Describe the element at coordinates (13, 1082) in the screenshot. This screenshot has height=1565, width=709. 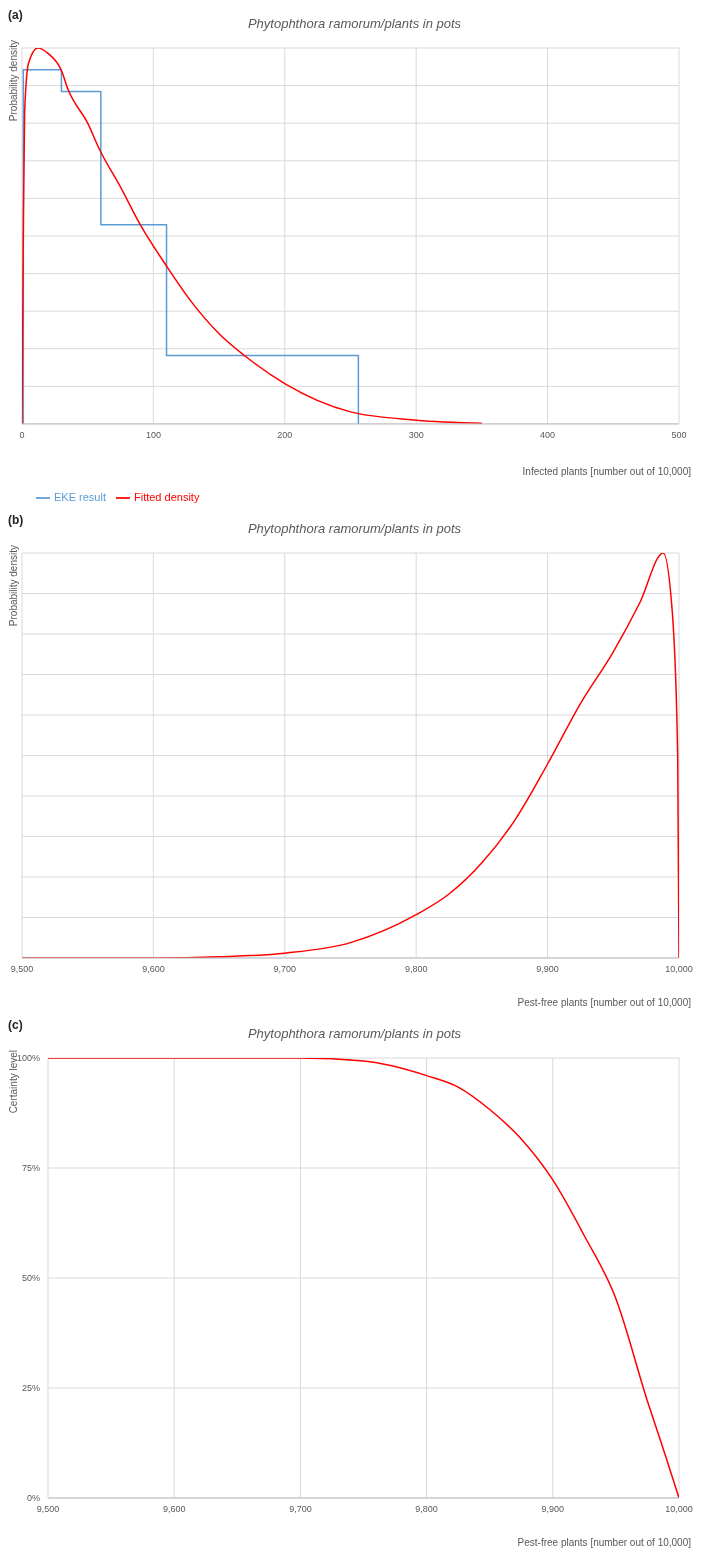
I see `y-axis-title: Certainty level` at that location.